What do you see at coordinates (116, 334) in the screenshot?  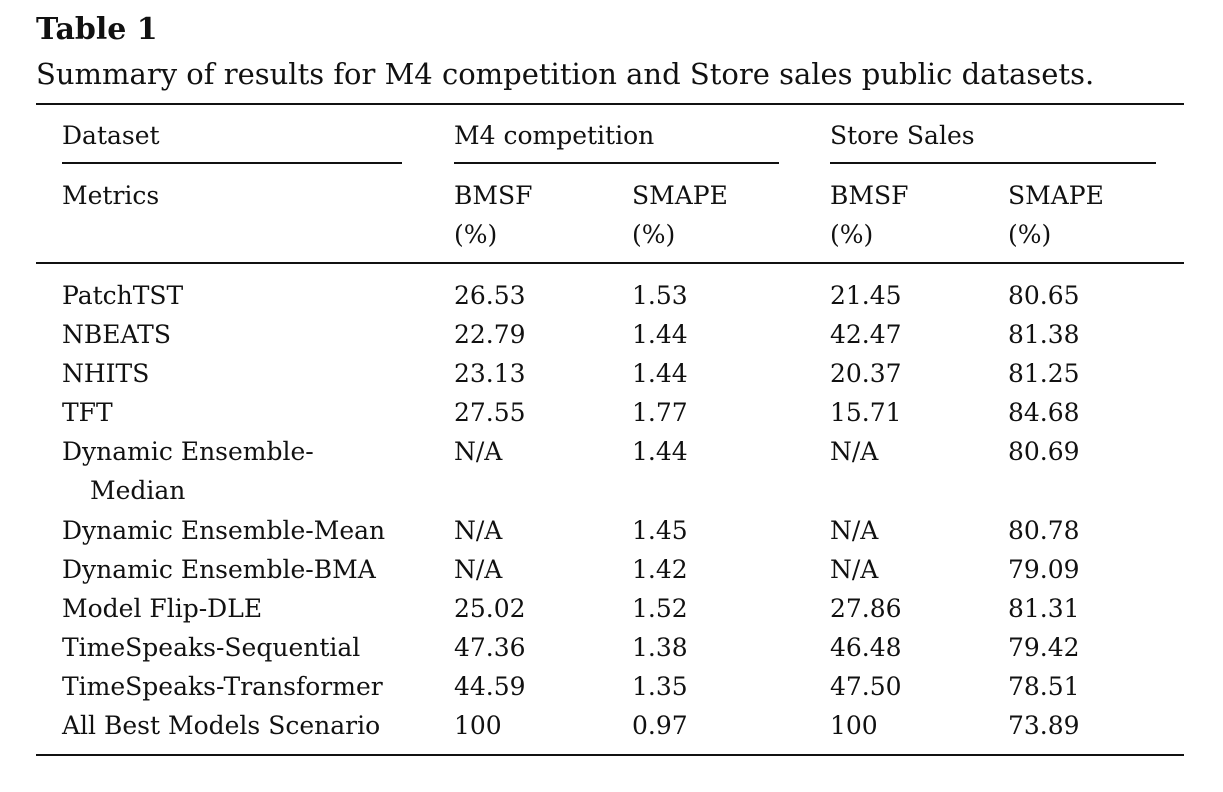 I see `model-name: NBEATS` at bounding box center [116, 334].